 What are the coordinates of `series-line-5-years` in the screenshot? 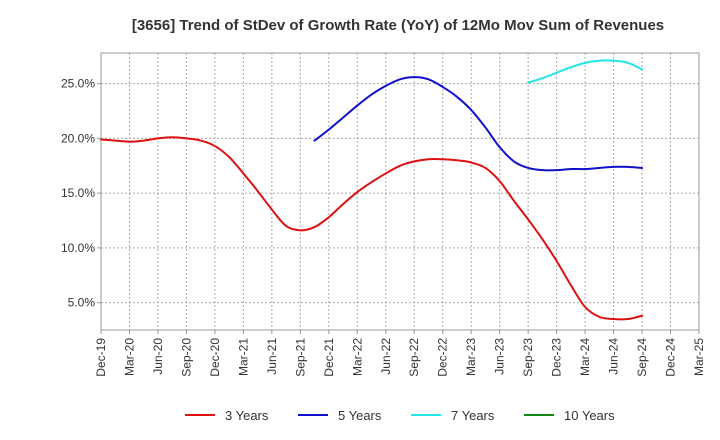 It's located at (478, 124).